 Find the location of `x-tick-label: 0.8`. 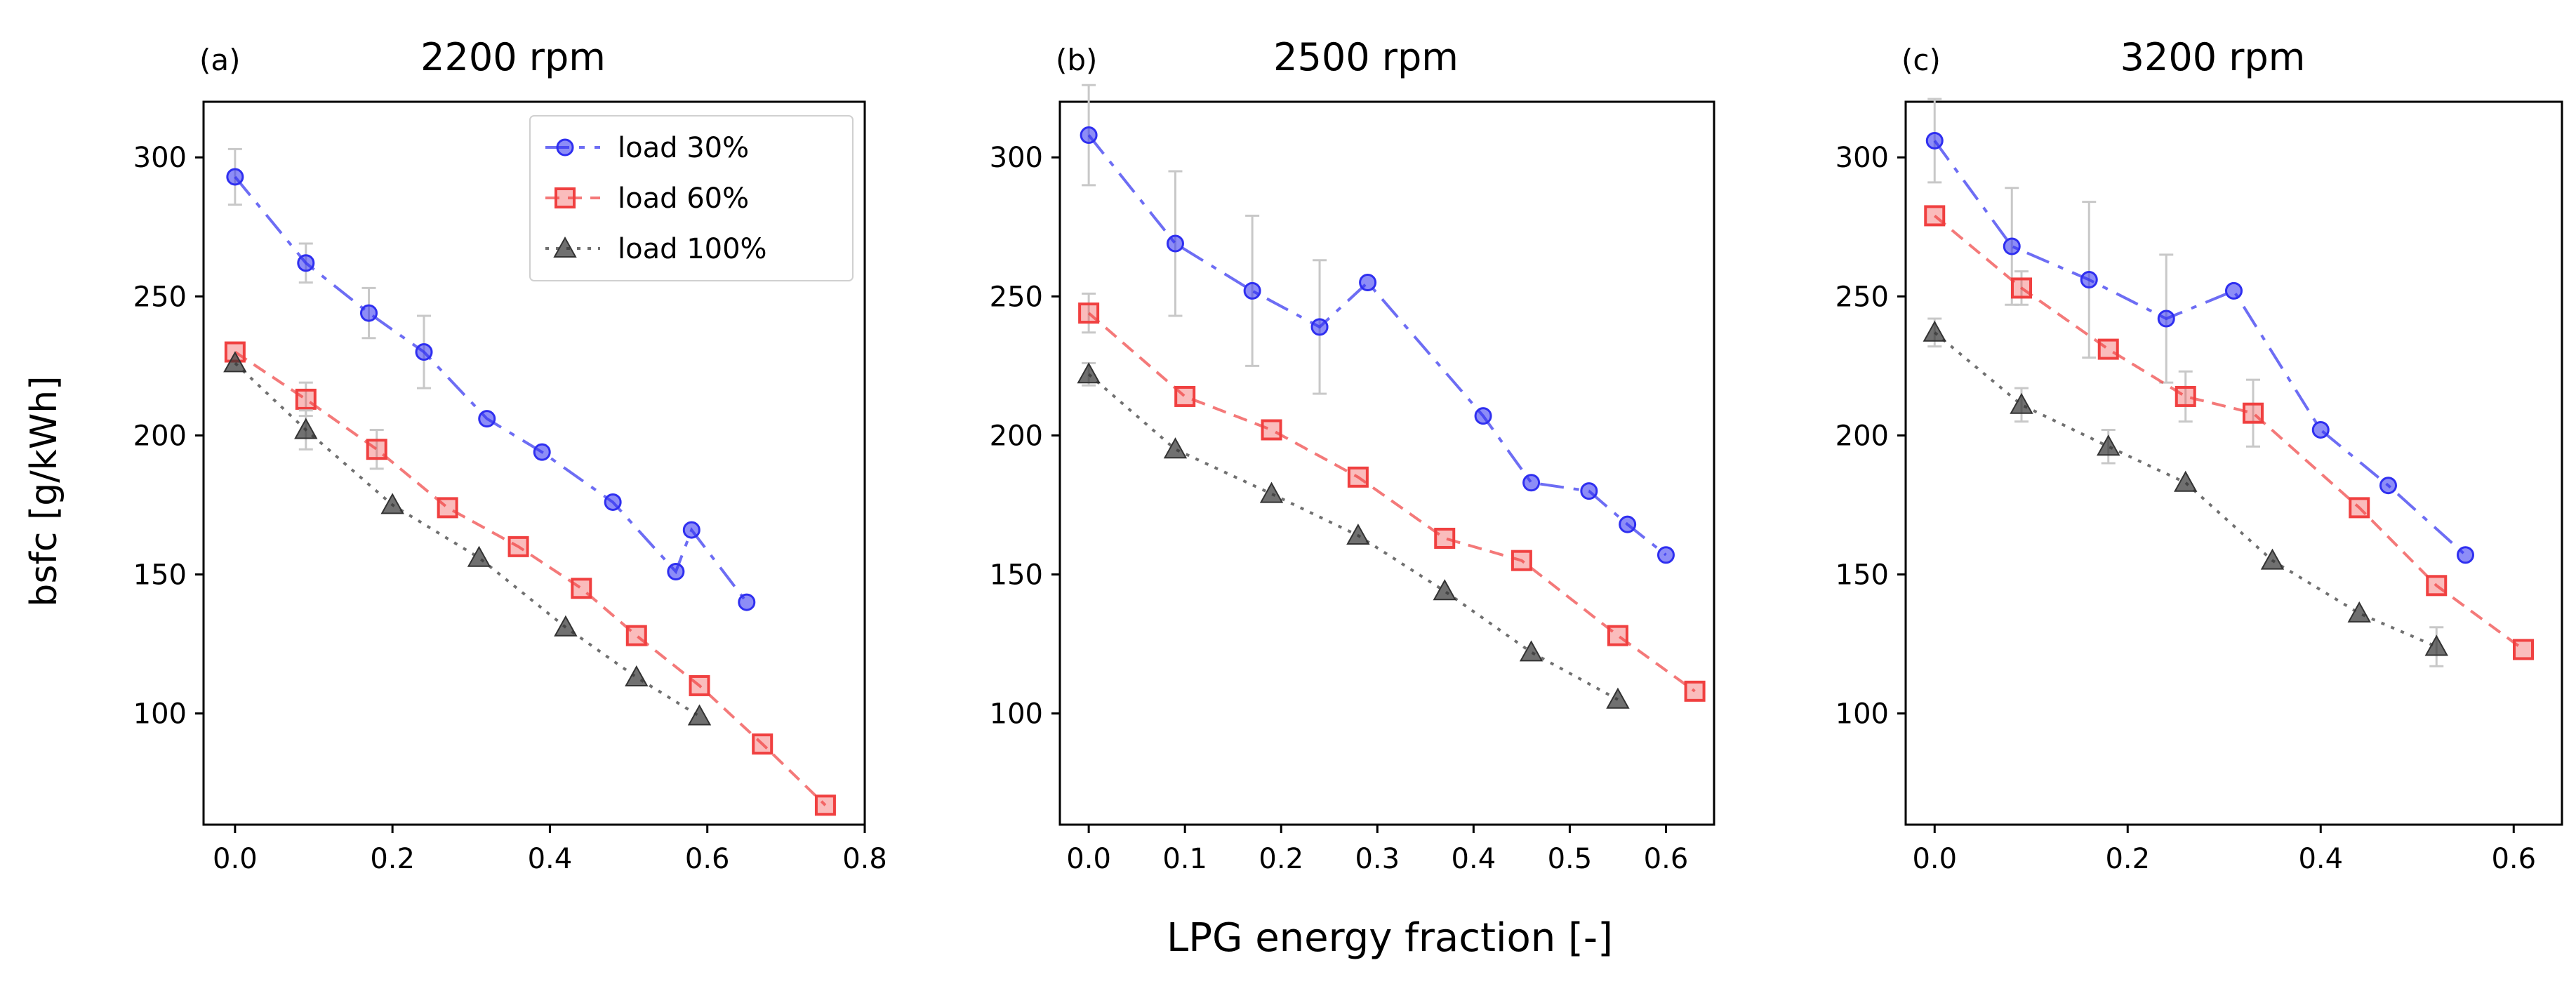

x-tick-label: 0.8 is located at coordinates (865, 859).